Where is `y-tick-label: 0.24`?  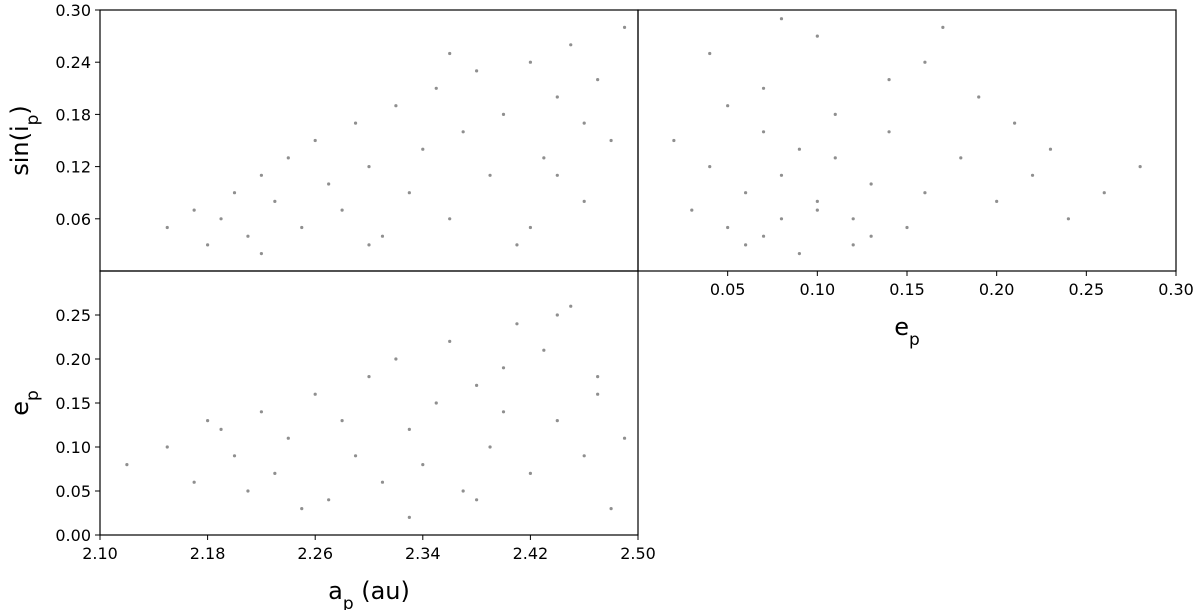
y-tick-label: 0.24 is located at coordinates (73, 62).